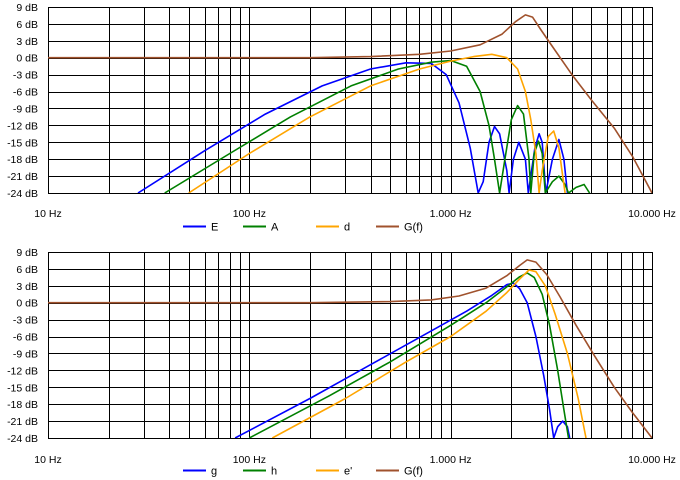 Image resolution: width=680 pixels, height=480 pixels. What do you see at coordinates (348, 472) in the screenshot?
I see `legend-label: e'` at bounding box center [348, 472].